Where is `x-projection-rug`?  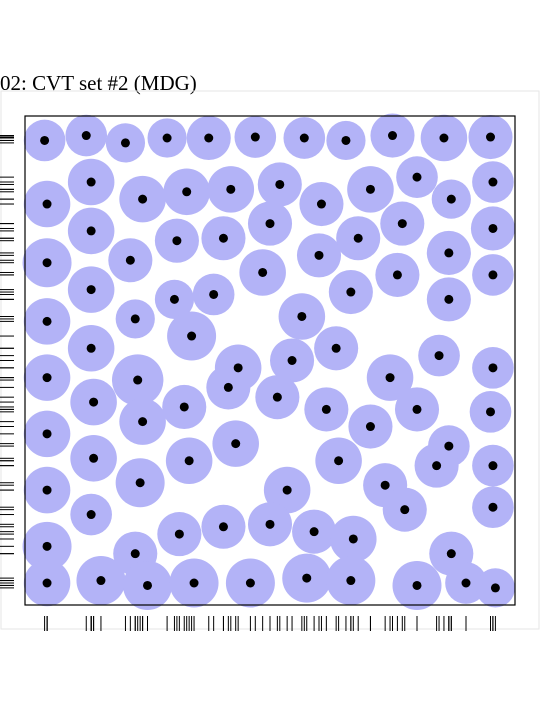 x-projection-rug is located at coordinates (270, 623).